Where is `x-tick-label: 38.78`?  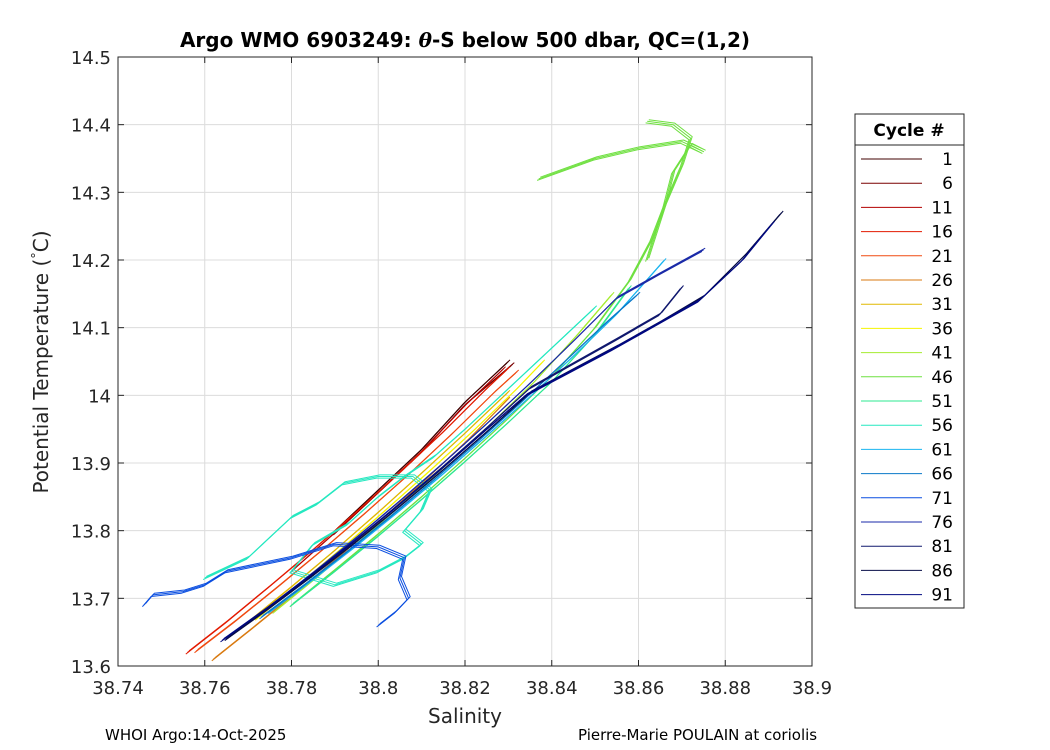 x-tick-label: 38.78 is located at coordinates (292, 688).